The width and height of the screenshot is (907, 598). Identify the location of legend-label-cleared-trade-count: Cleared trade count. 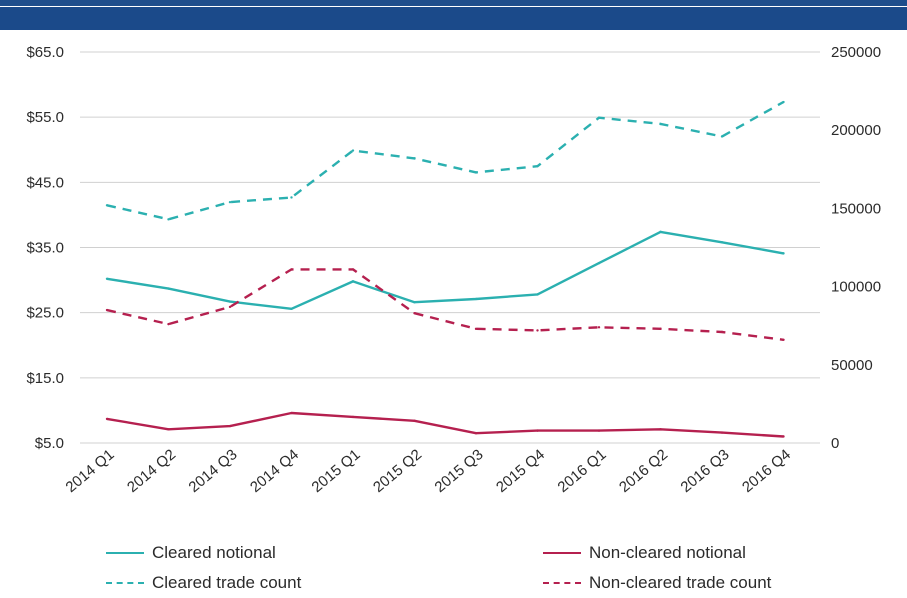
(227, 582).